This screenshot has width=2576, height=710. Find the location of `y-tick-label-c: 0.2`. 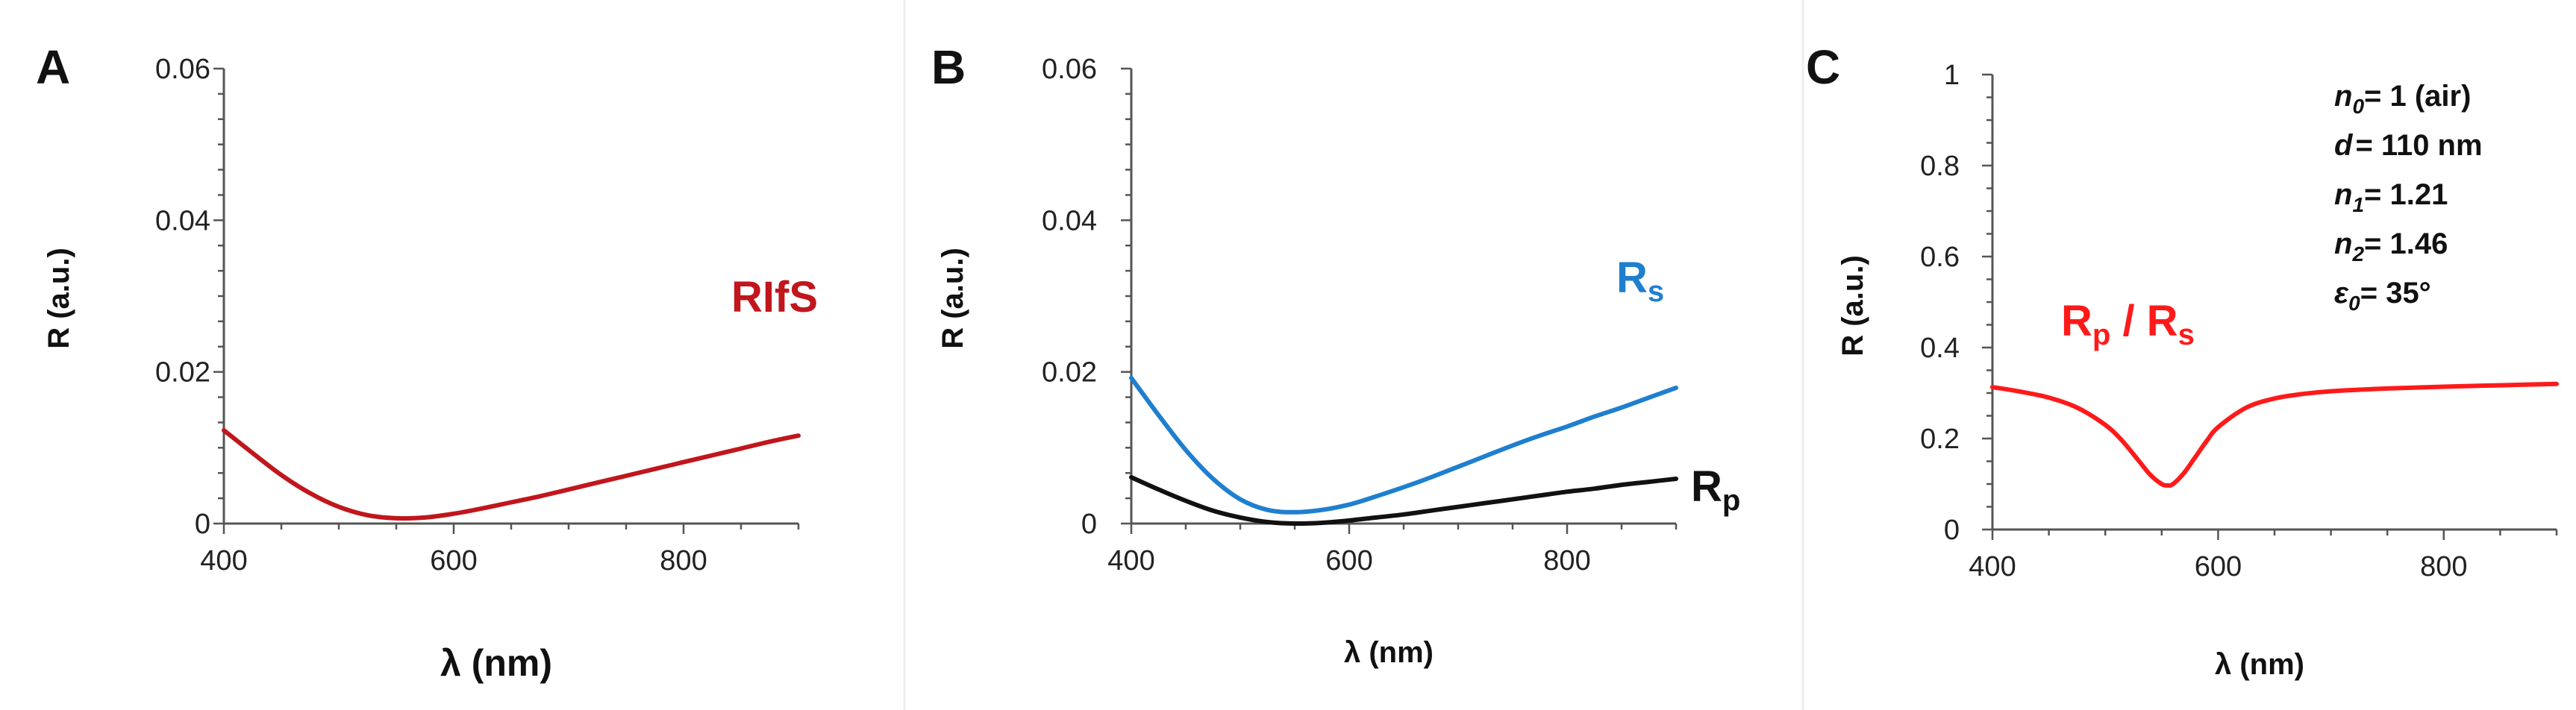

y-tick-label-c: 0.2 is located at coordinates (1940, 439).